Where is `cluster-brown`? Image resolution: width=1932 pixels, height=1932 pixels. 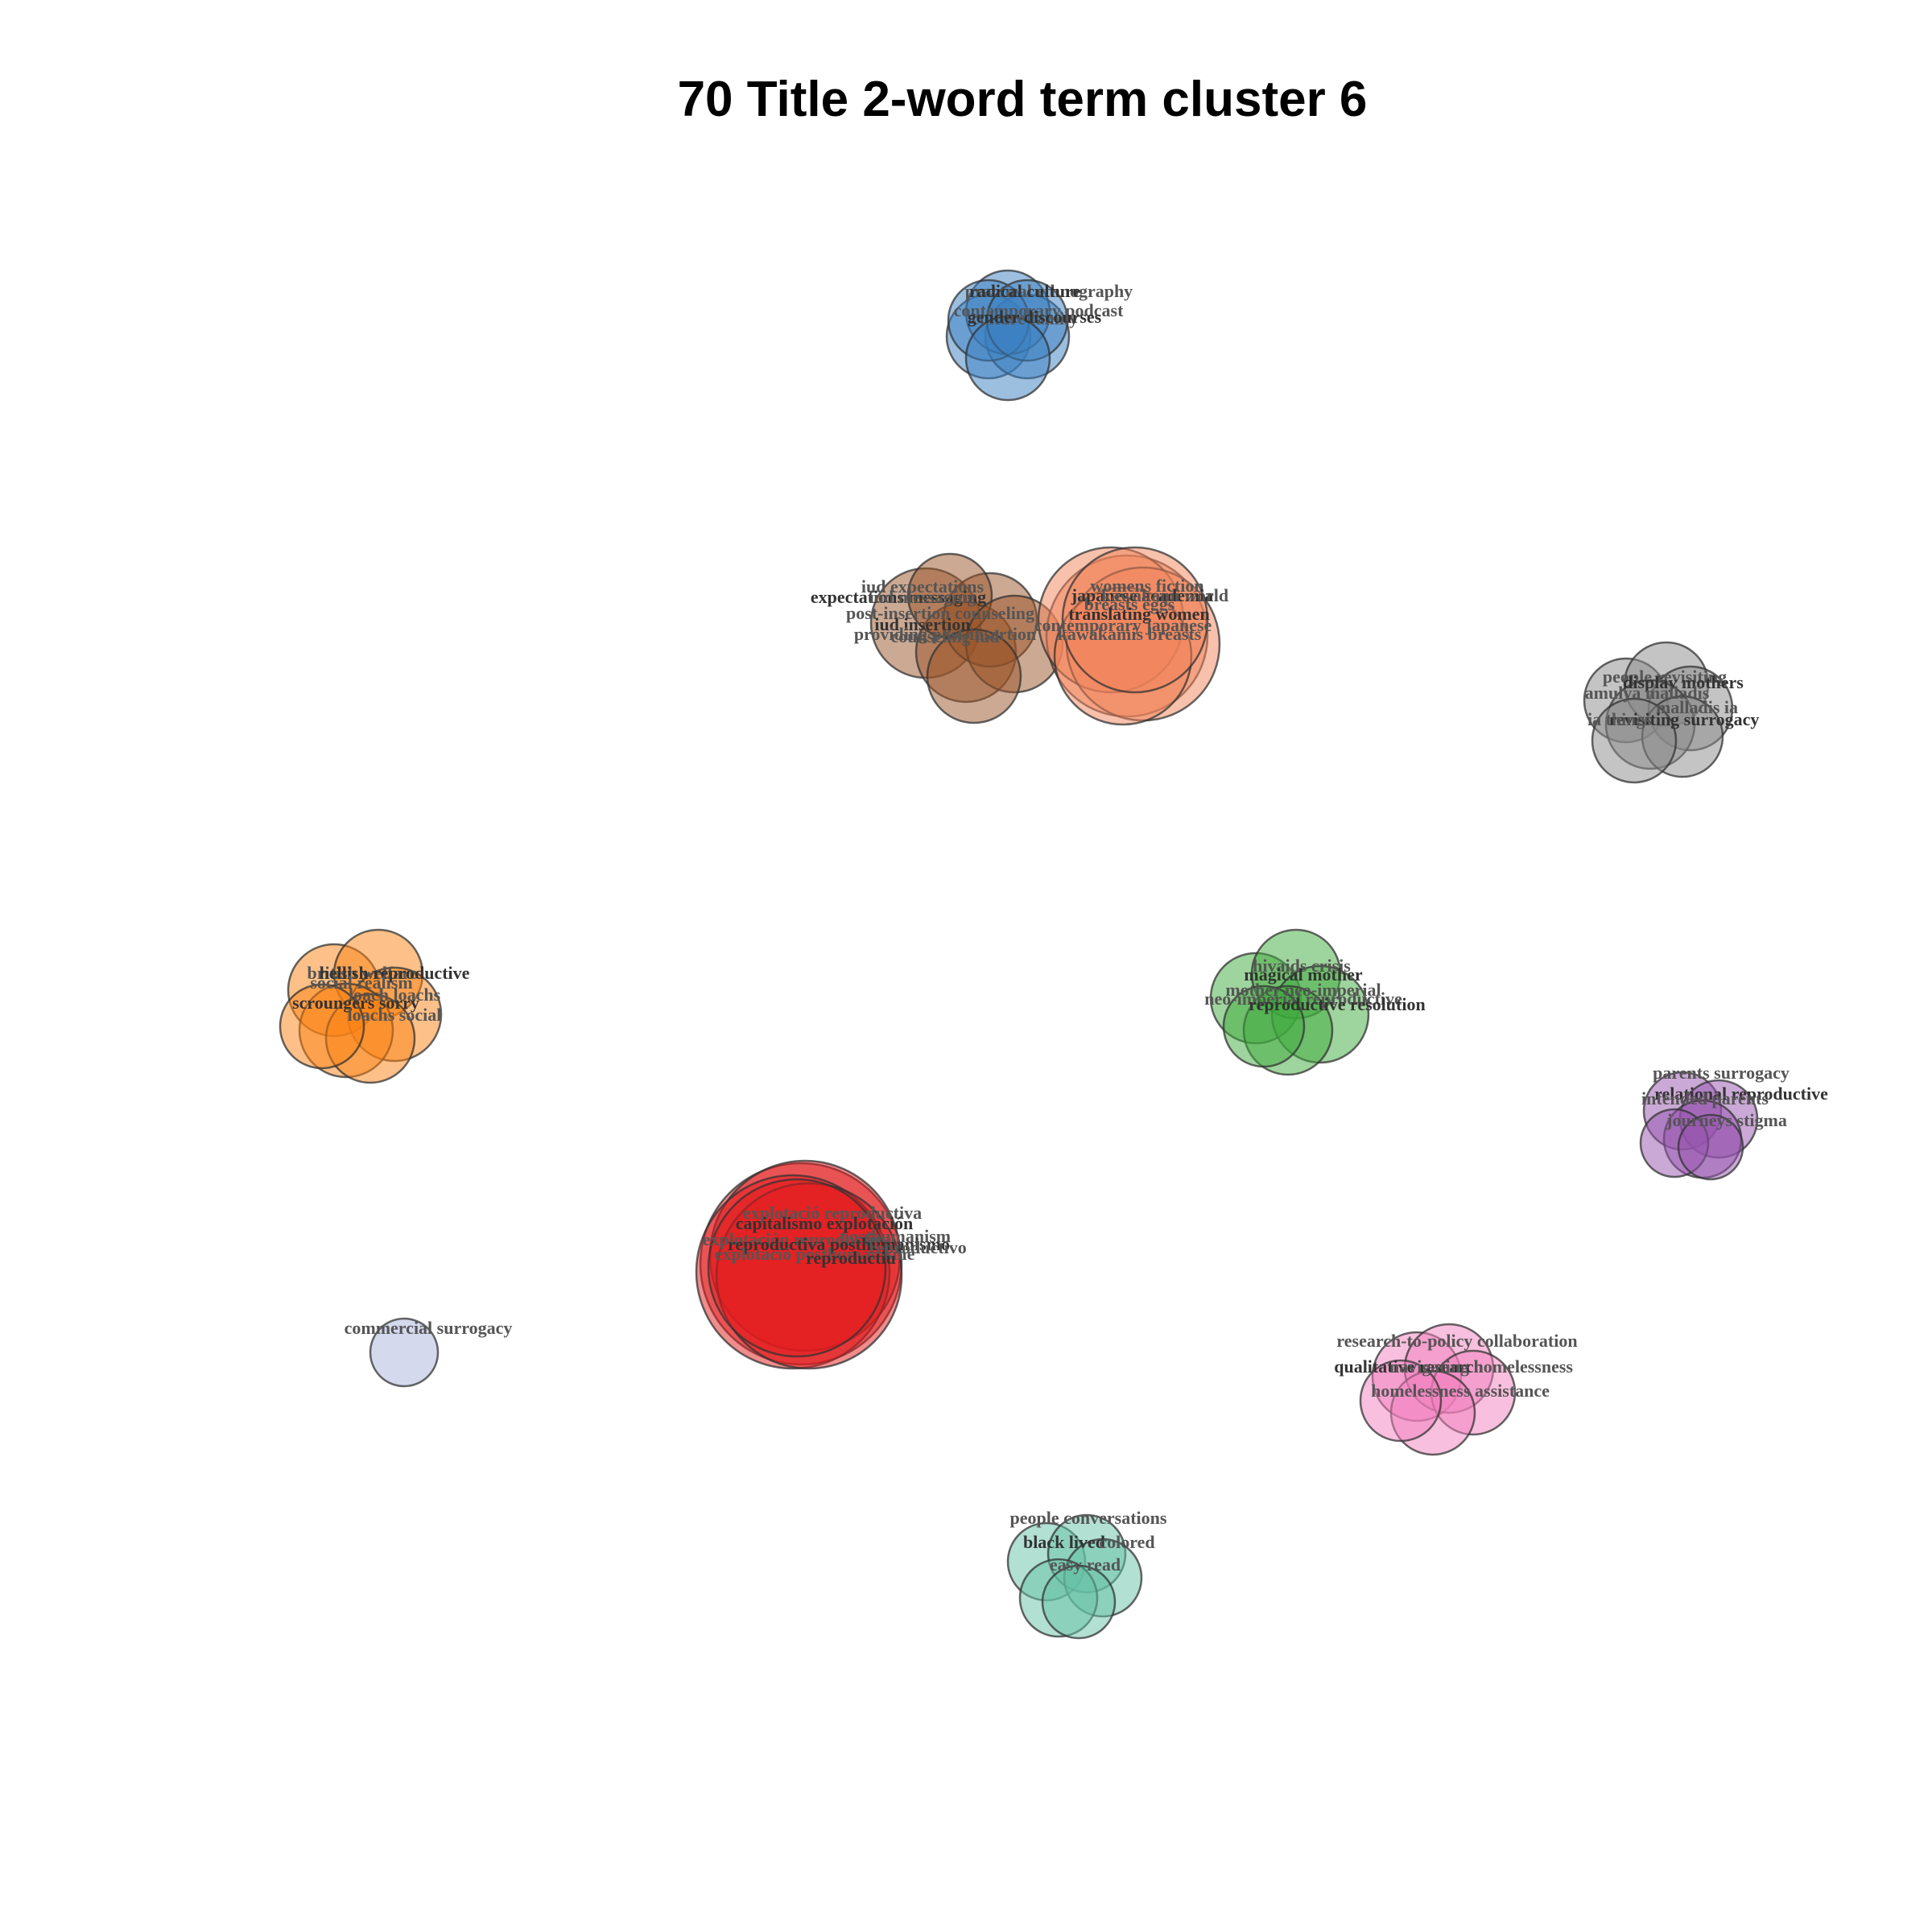
cluster-brown is located at coordinates (966, 638).